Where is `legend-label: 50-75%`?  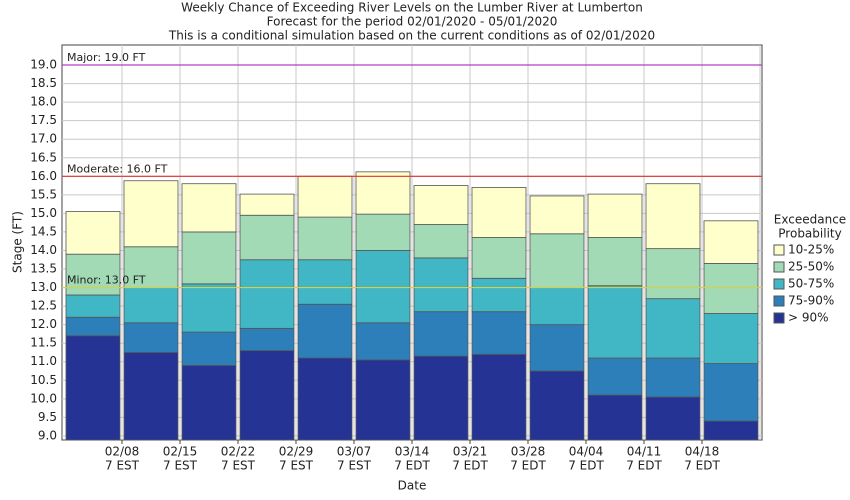
legend-label: 50-75% is located at coordinates (811, 284).